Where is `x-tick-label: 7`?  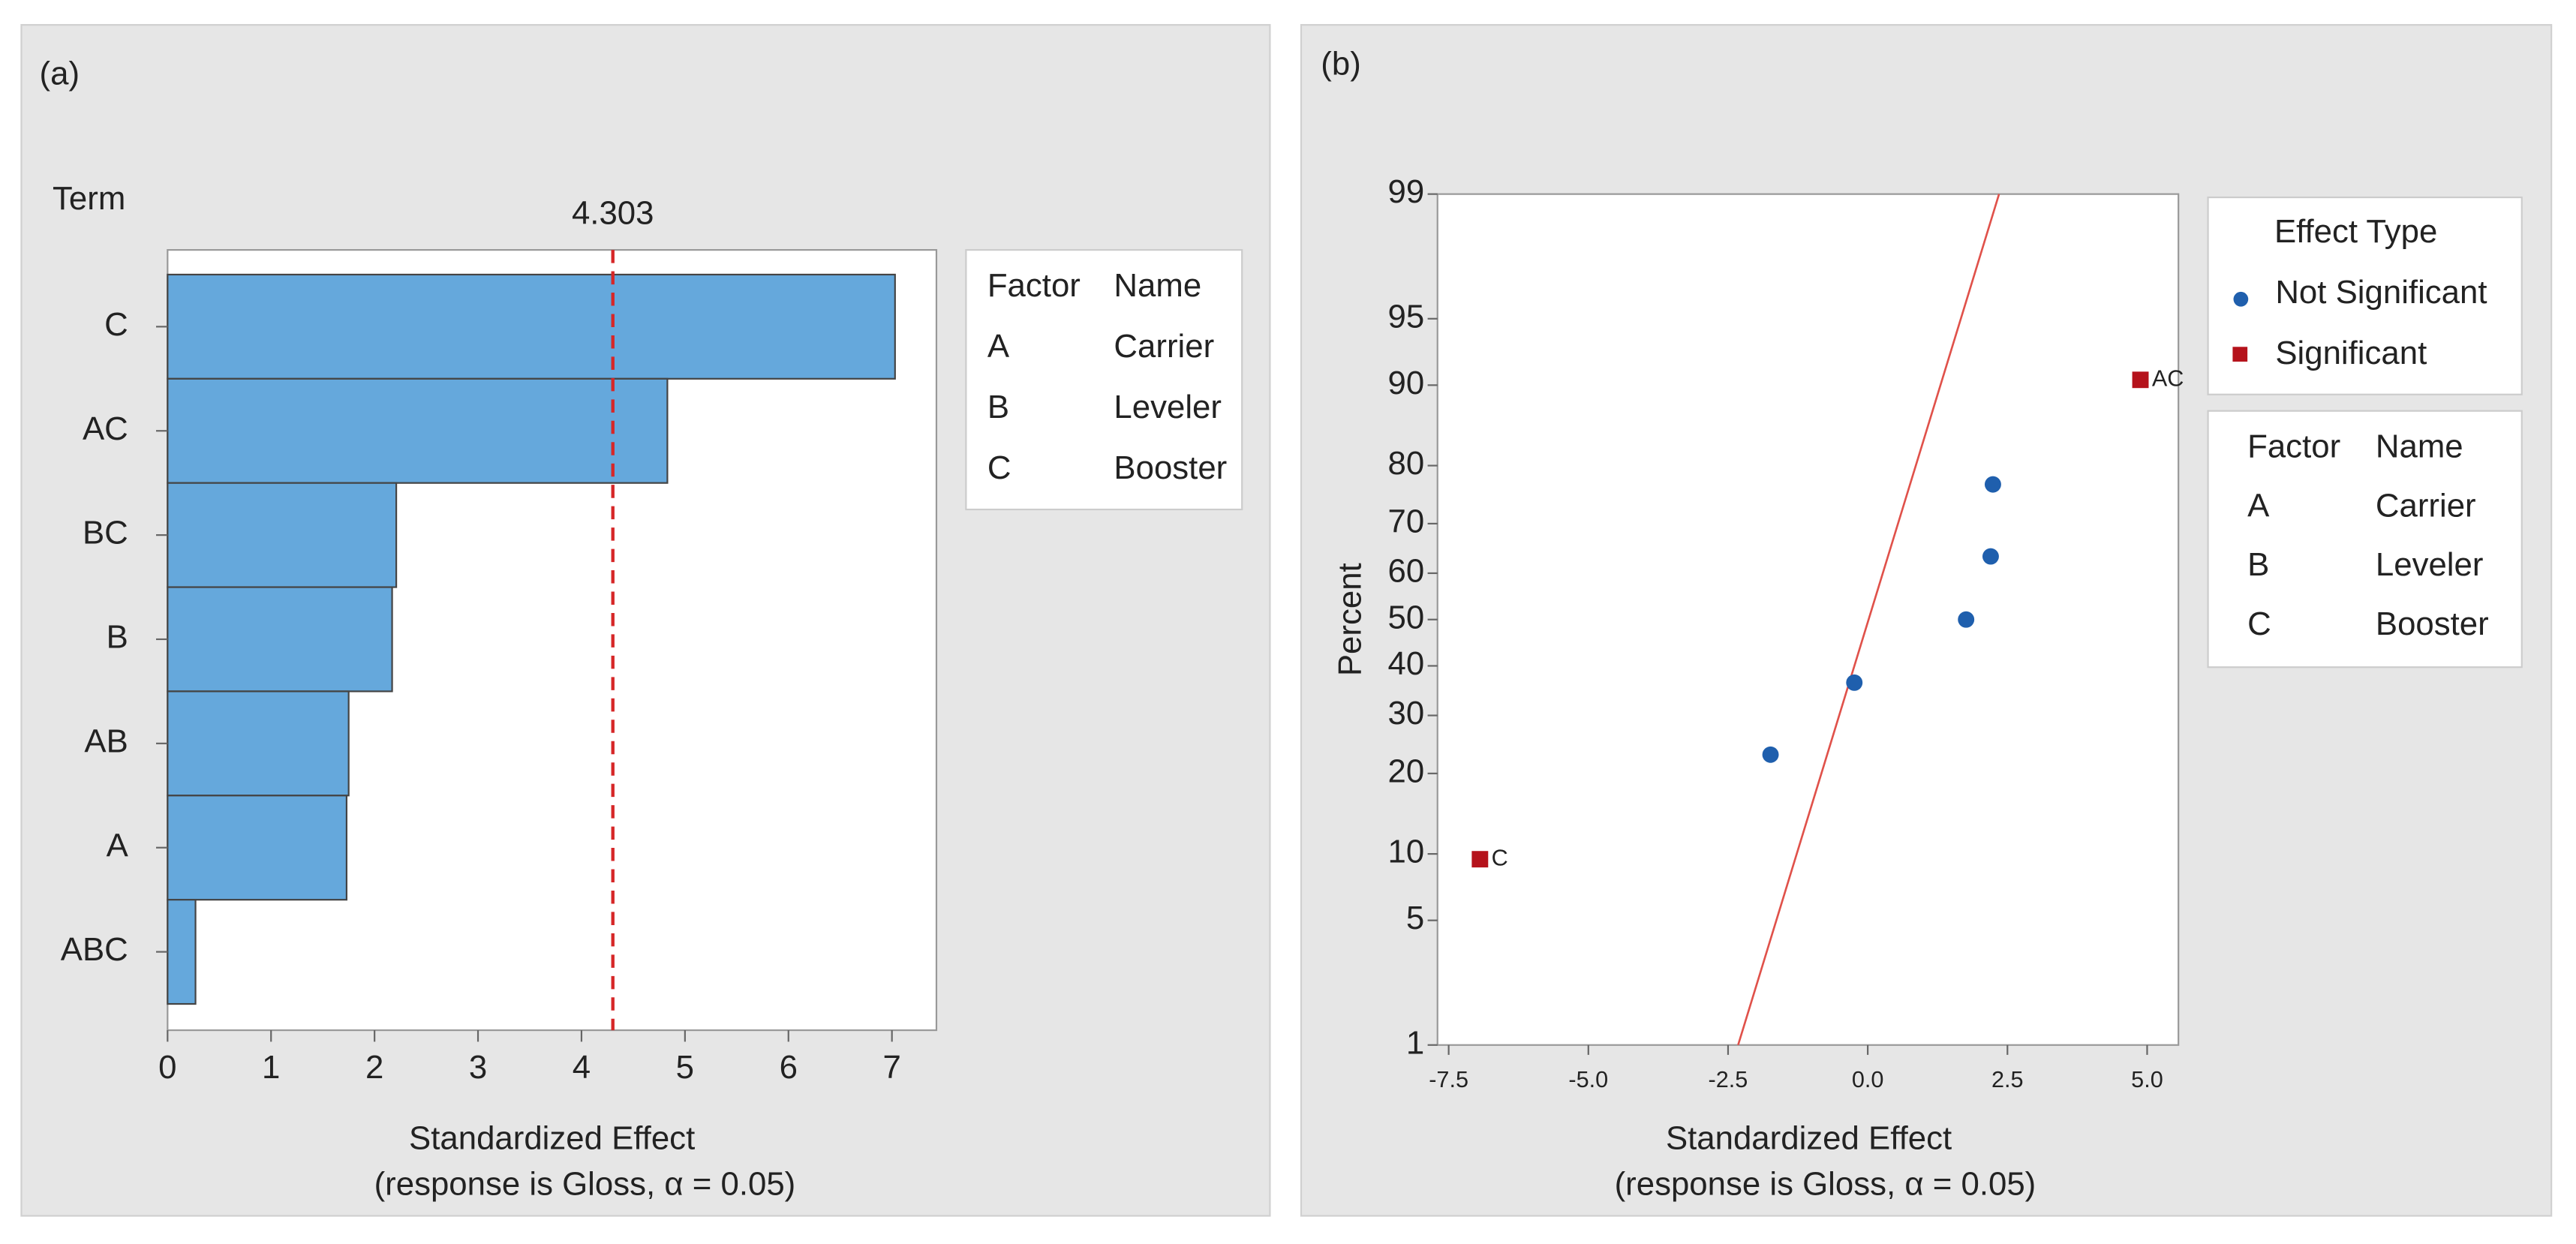
x-tick-label: 7 is located at coordinates (891, 1067).